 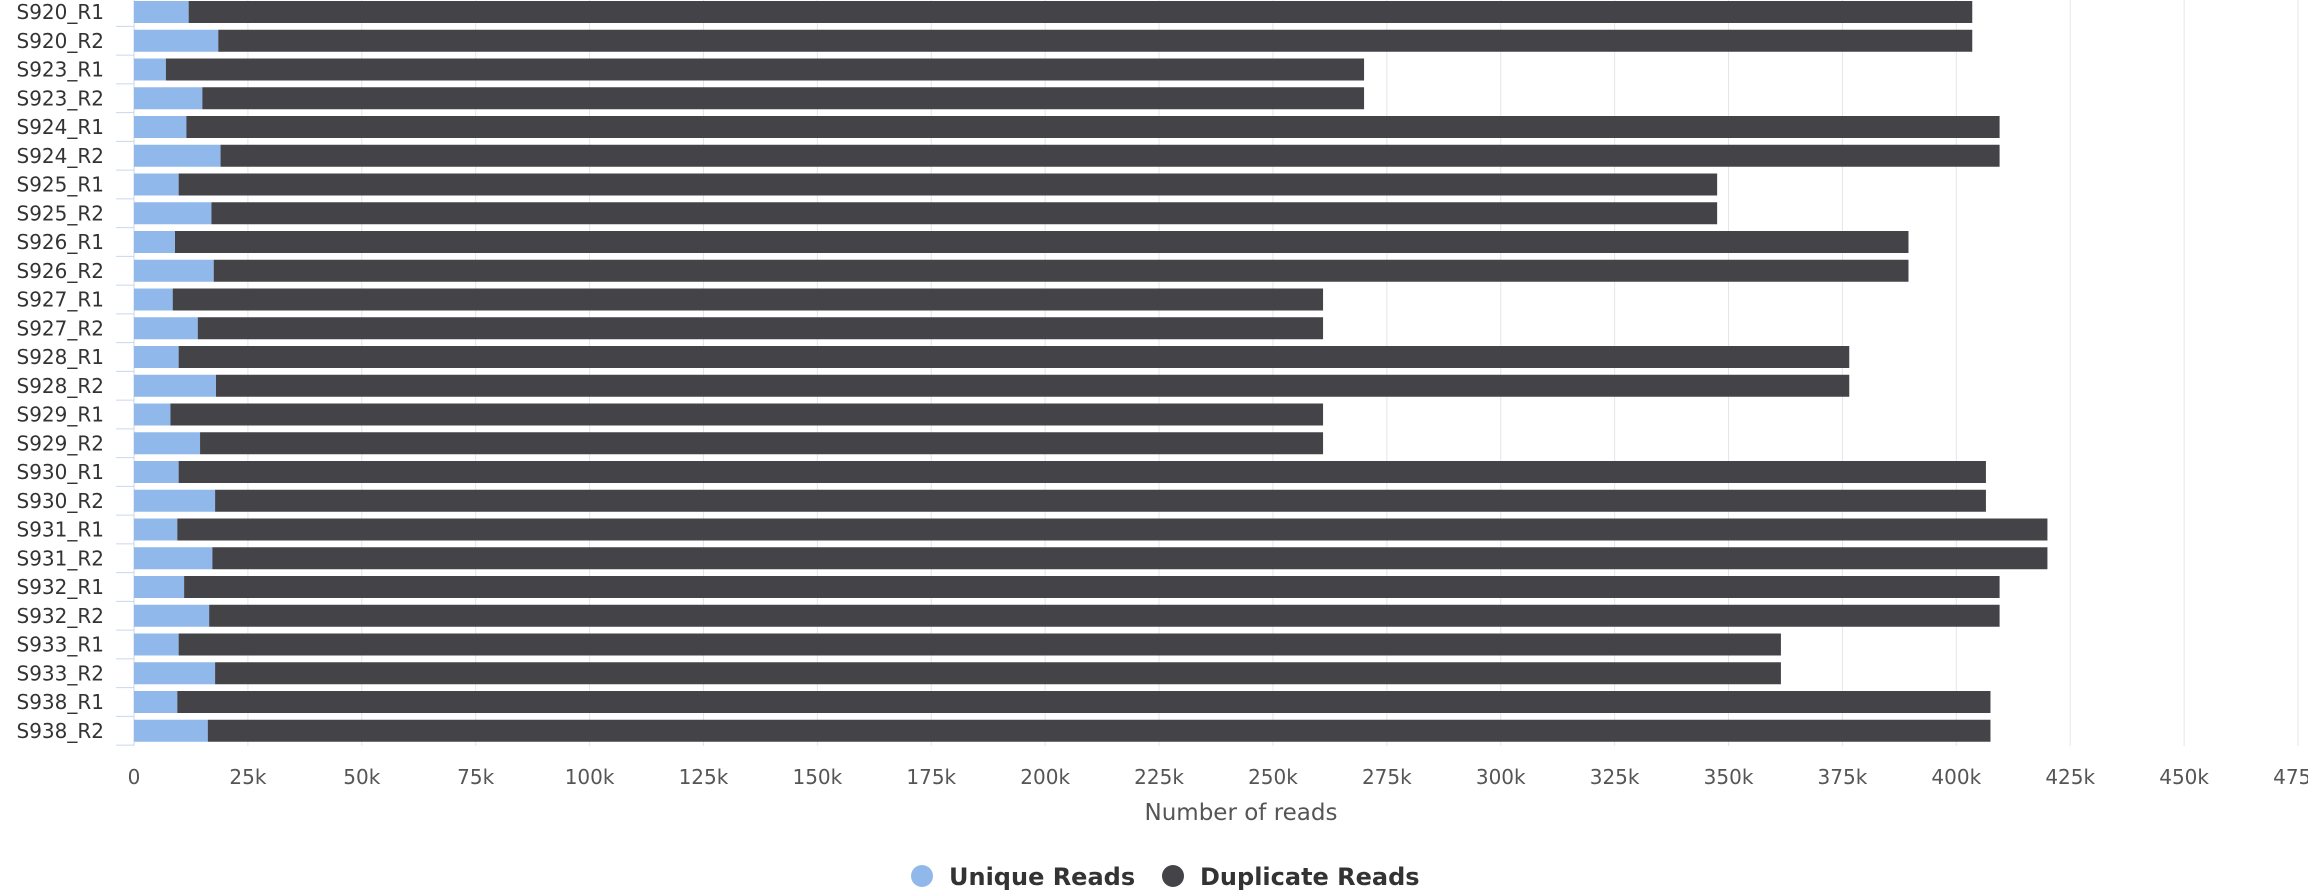 I want to click on category-label: S938_R2, so click(x=61, y=731).